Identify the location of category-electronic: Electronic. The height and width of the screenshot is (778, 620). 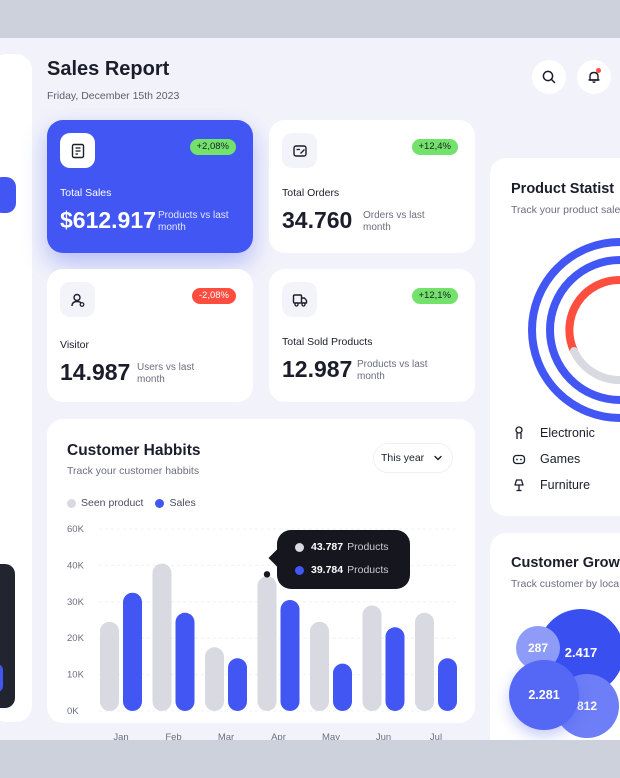
(553, 433).